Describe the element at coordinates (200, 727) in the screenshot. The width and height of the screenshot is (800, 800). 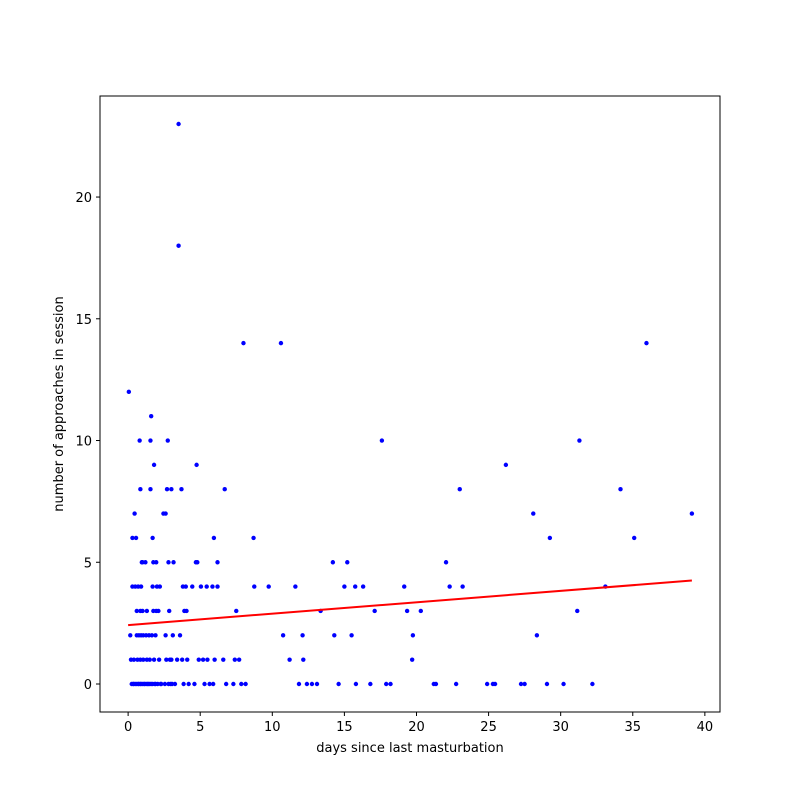
I see `x-tick-label: 5` at that location.